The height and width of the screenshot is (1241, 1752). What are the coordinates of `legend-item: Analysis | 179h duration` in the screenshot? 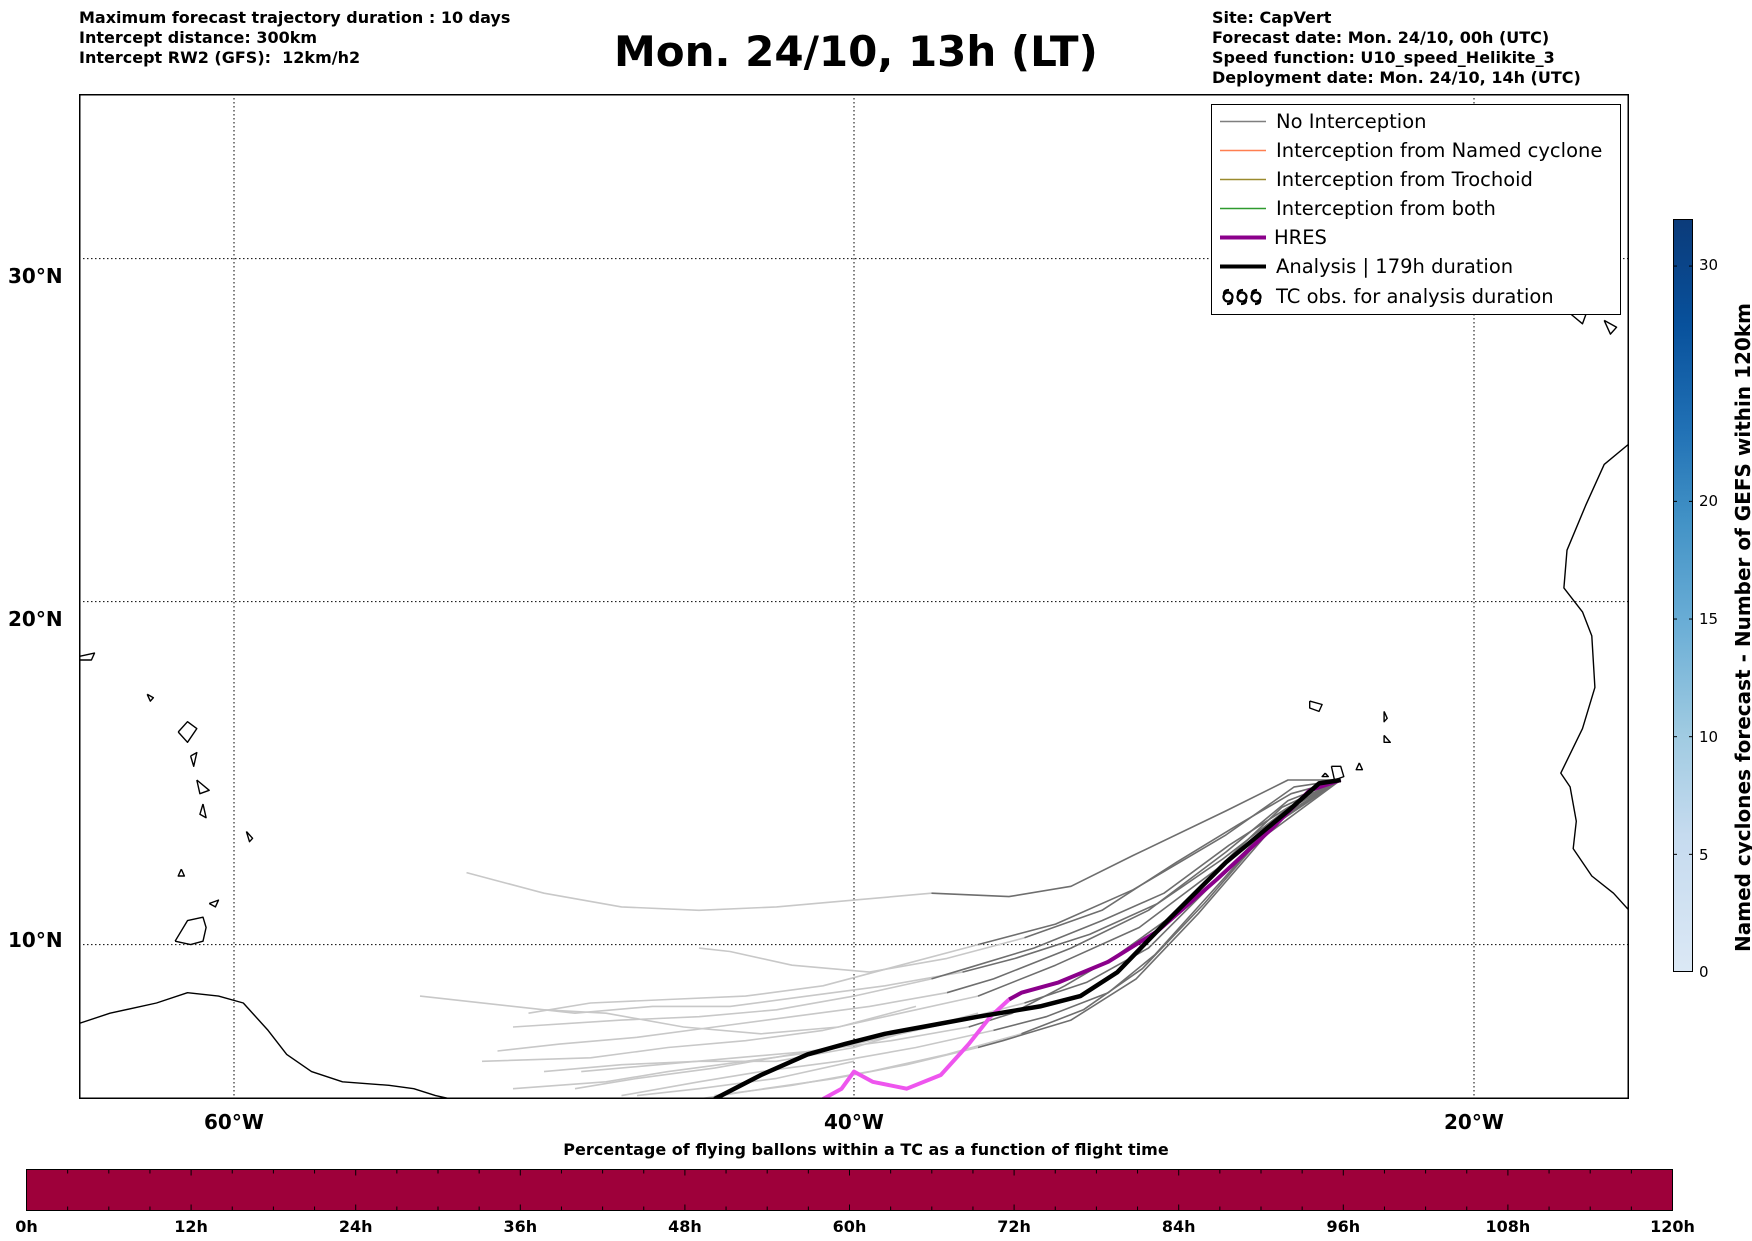 It's located at (1416, 266).